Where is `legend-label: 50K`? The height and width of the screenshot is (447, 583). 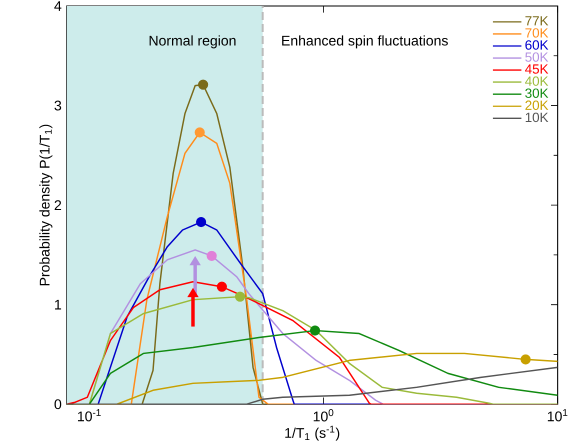 legend-label: 50K is located at coordinates (536, 57).